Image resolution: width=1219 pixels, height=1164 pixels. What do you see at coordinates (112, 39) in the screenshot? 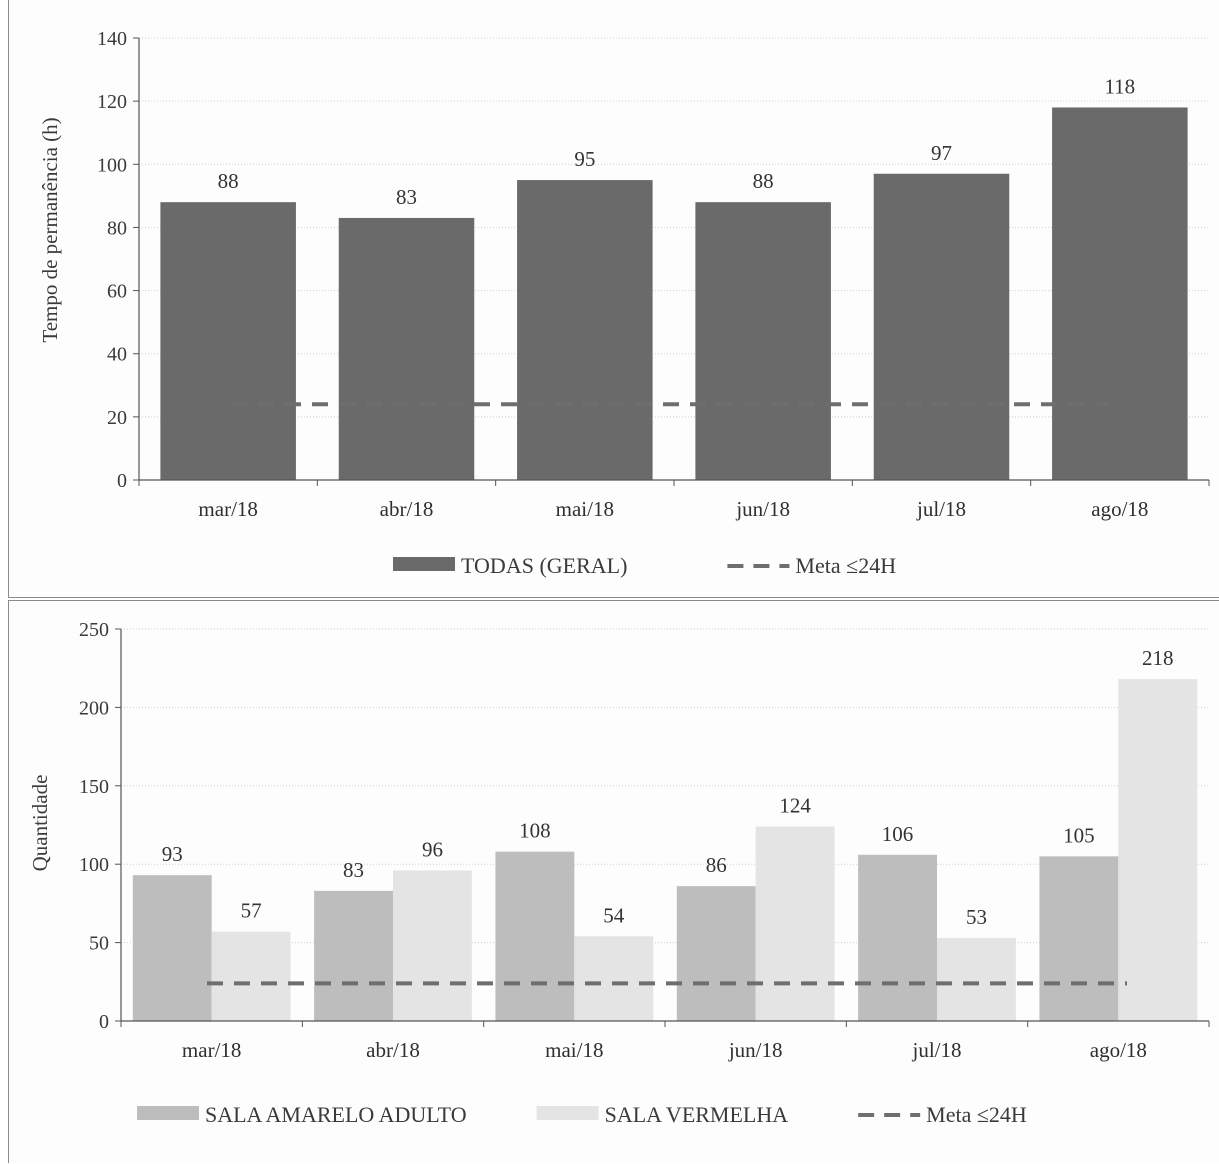
I see `y-tick-label: 140` at bounding box center [112, 39].